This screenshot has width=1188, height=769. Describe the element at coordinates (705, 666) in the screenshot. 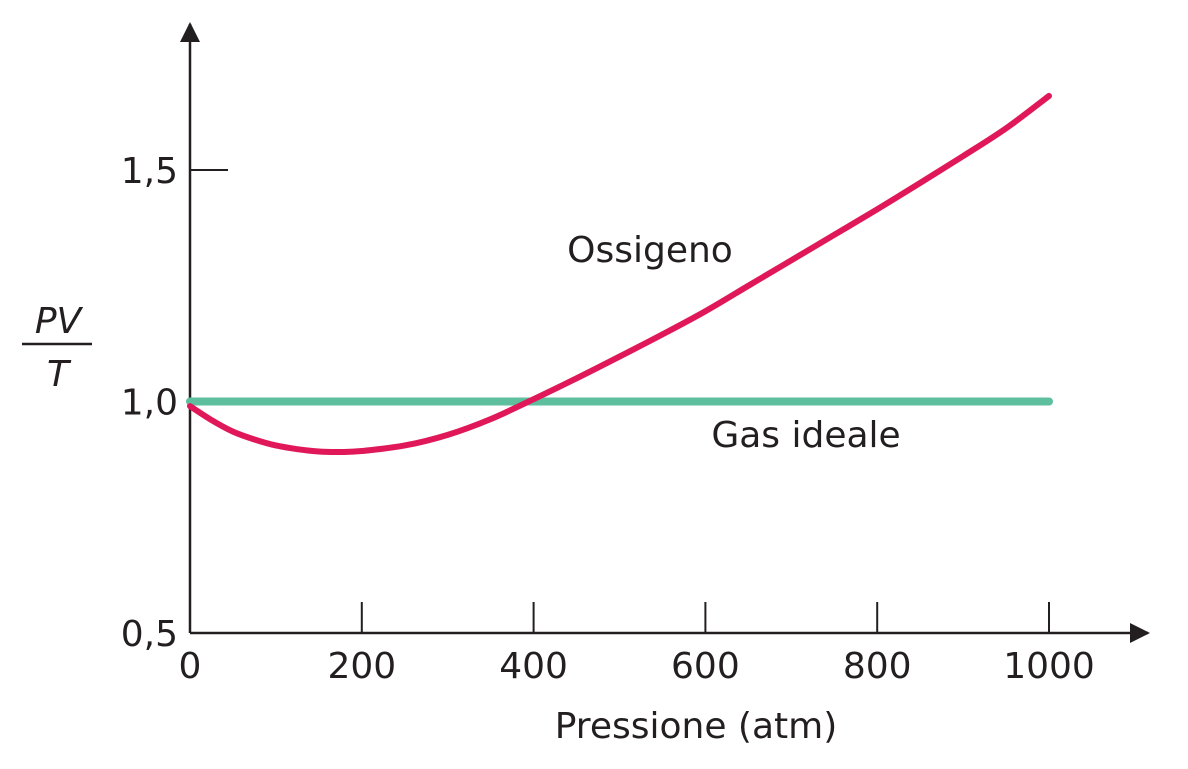

I see `x-tick-label: 600` at that location.